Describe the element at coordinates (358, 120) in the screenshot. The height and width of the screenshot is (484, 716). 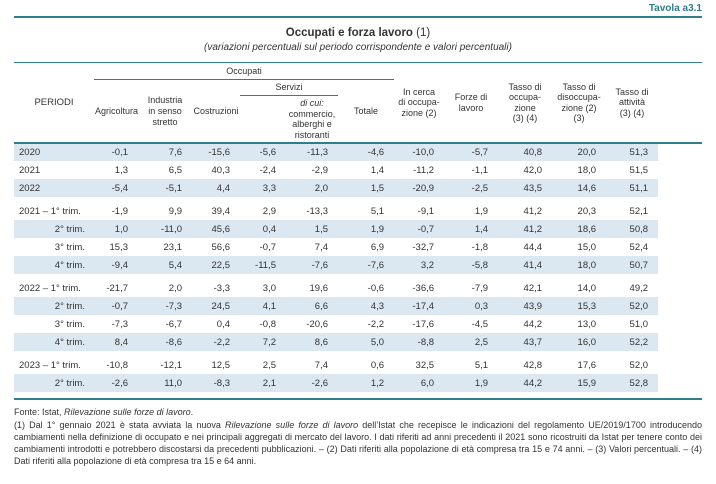
I see `header-row-servizi-sub: di cui: commercio, alberghi e ristoranti` at that location.